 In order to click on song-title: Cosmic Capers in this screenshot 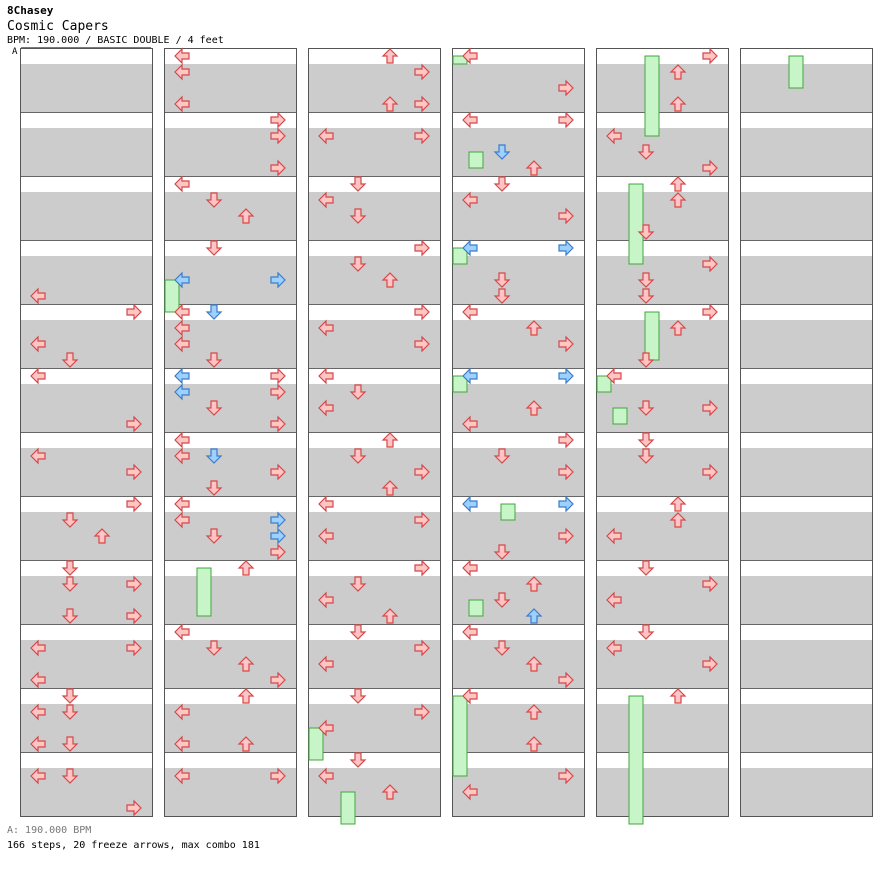, I will do `click(58, 26)`.